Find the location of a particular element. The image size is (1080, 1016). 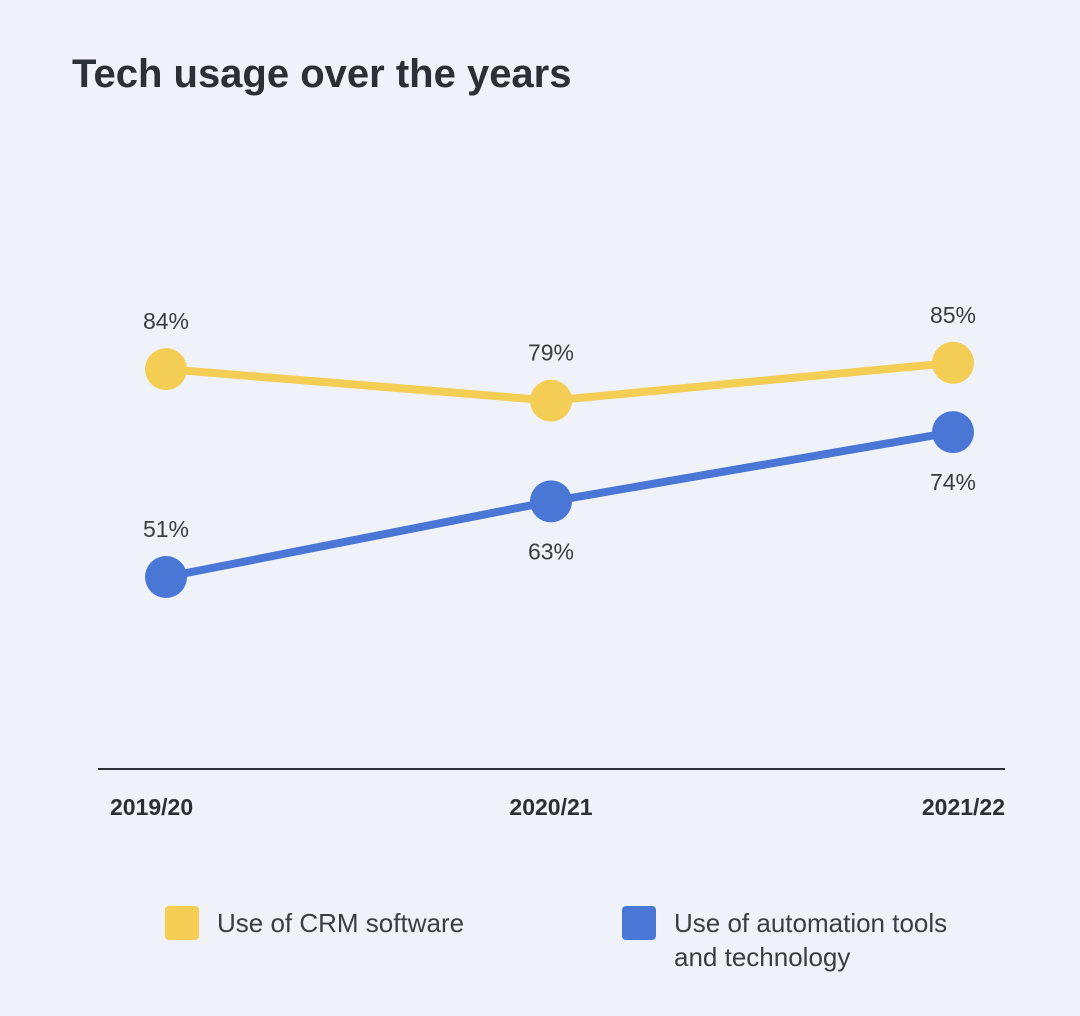

legend-swatch-crm is located at coordinates (182, 923).